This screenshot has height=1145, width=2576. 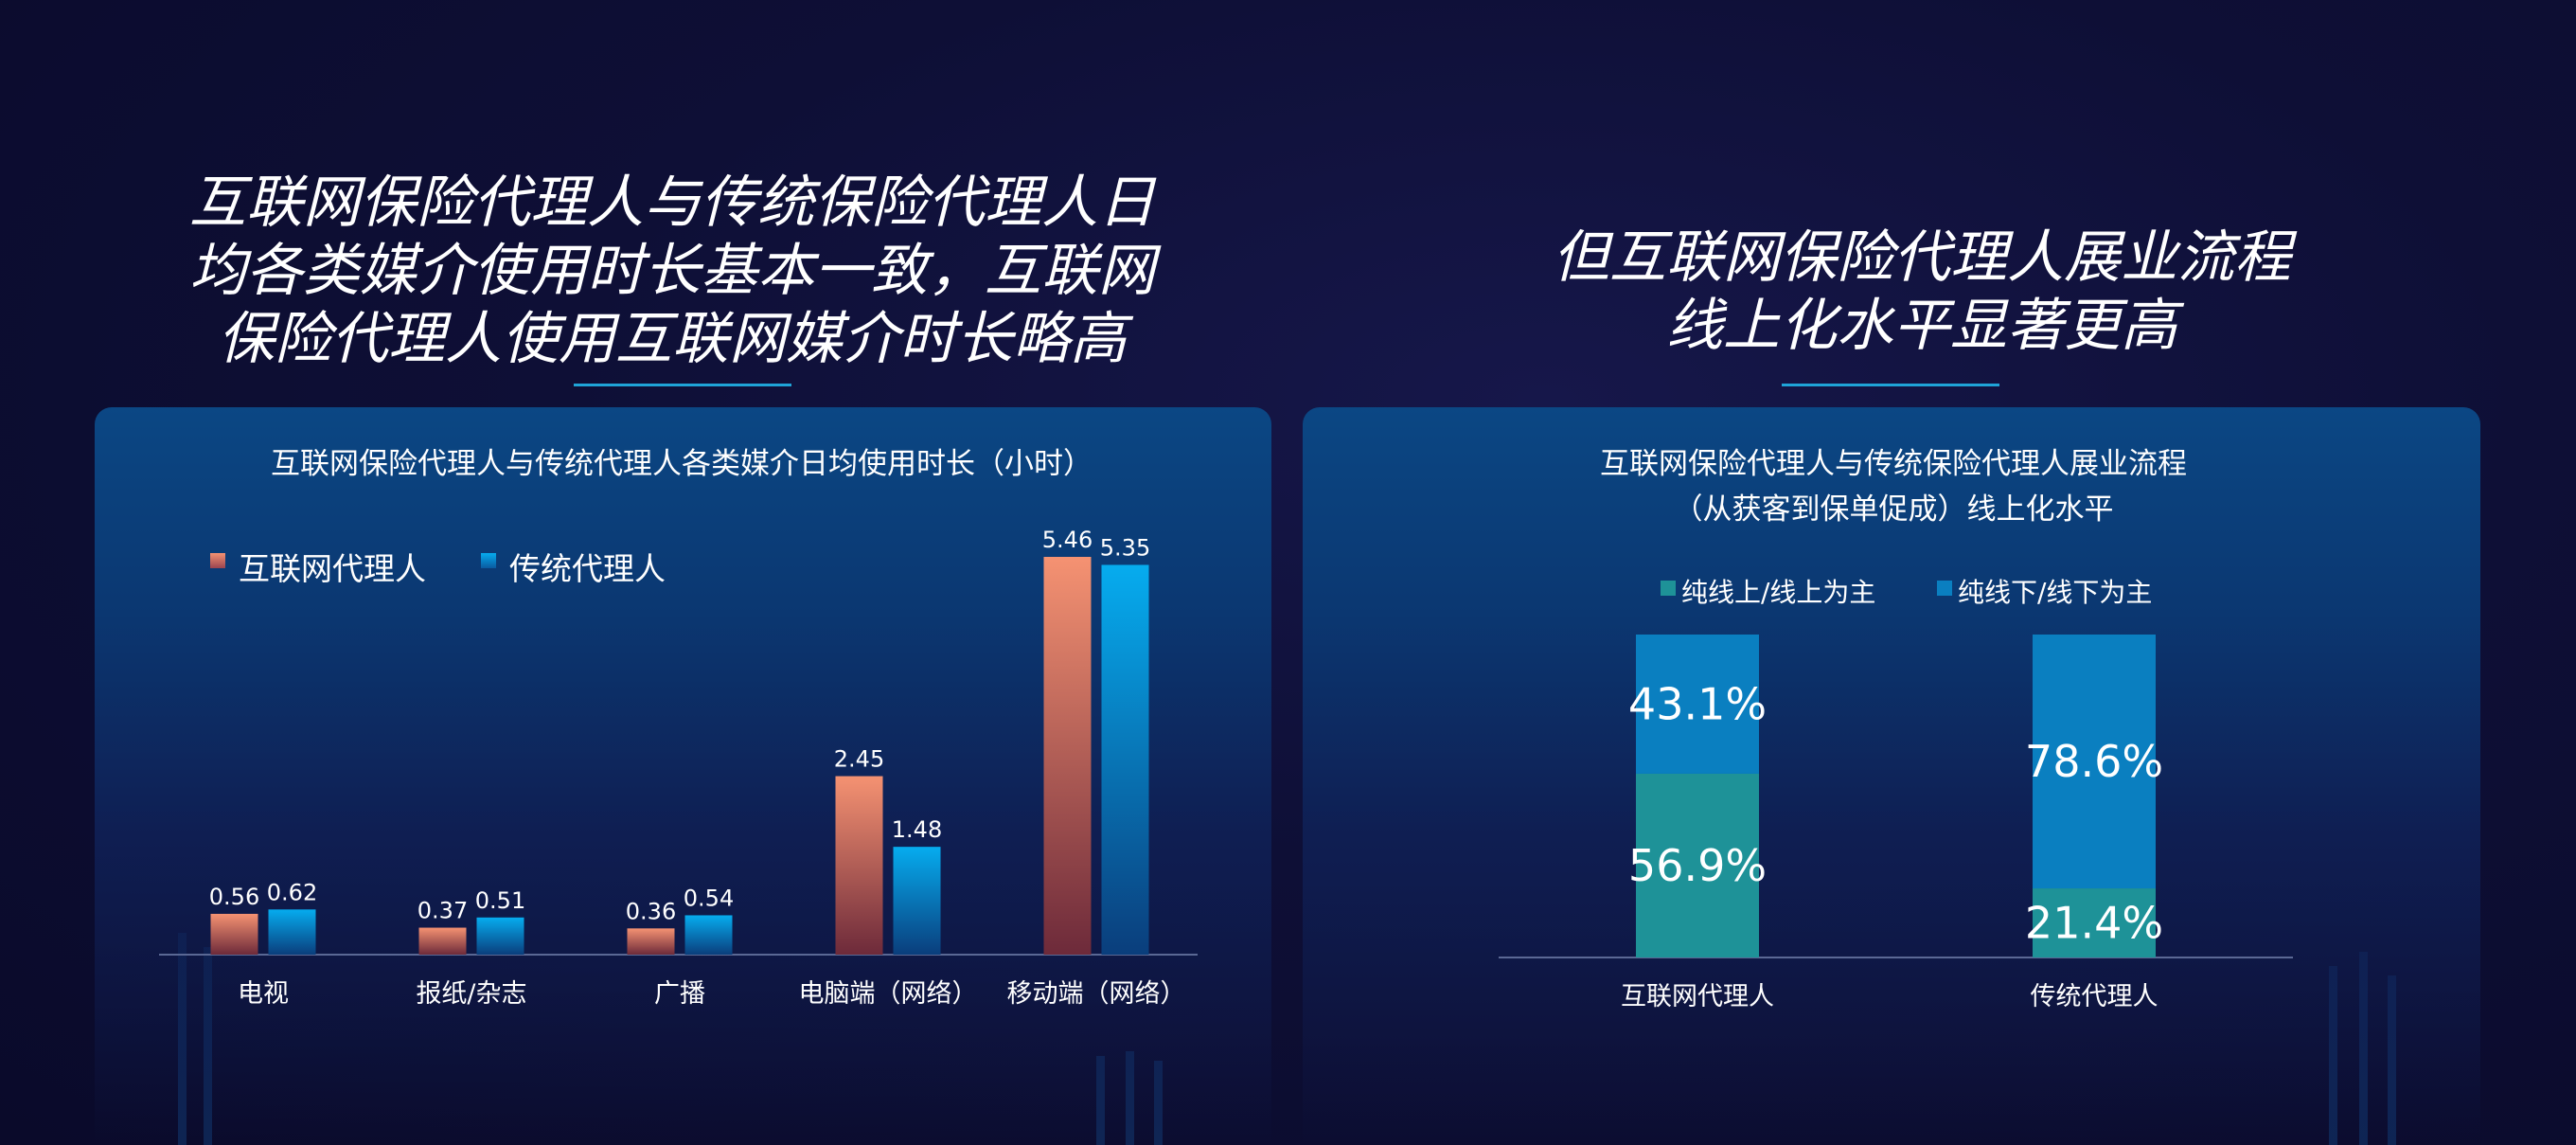 I want to click on online-level-chart-title-line: （从获客到保单促成）线上化水平, so click(x=1893, y=509).